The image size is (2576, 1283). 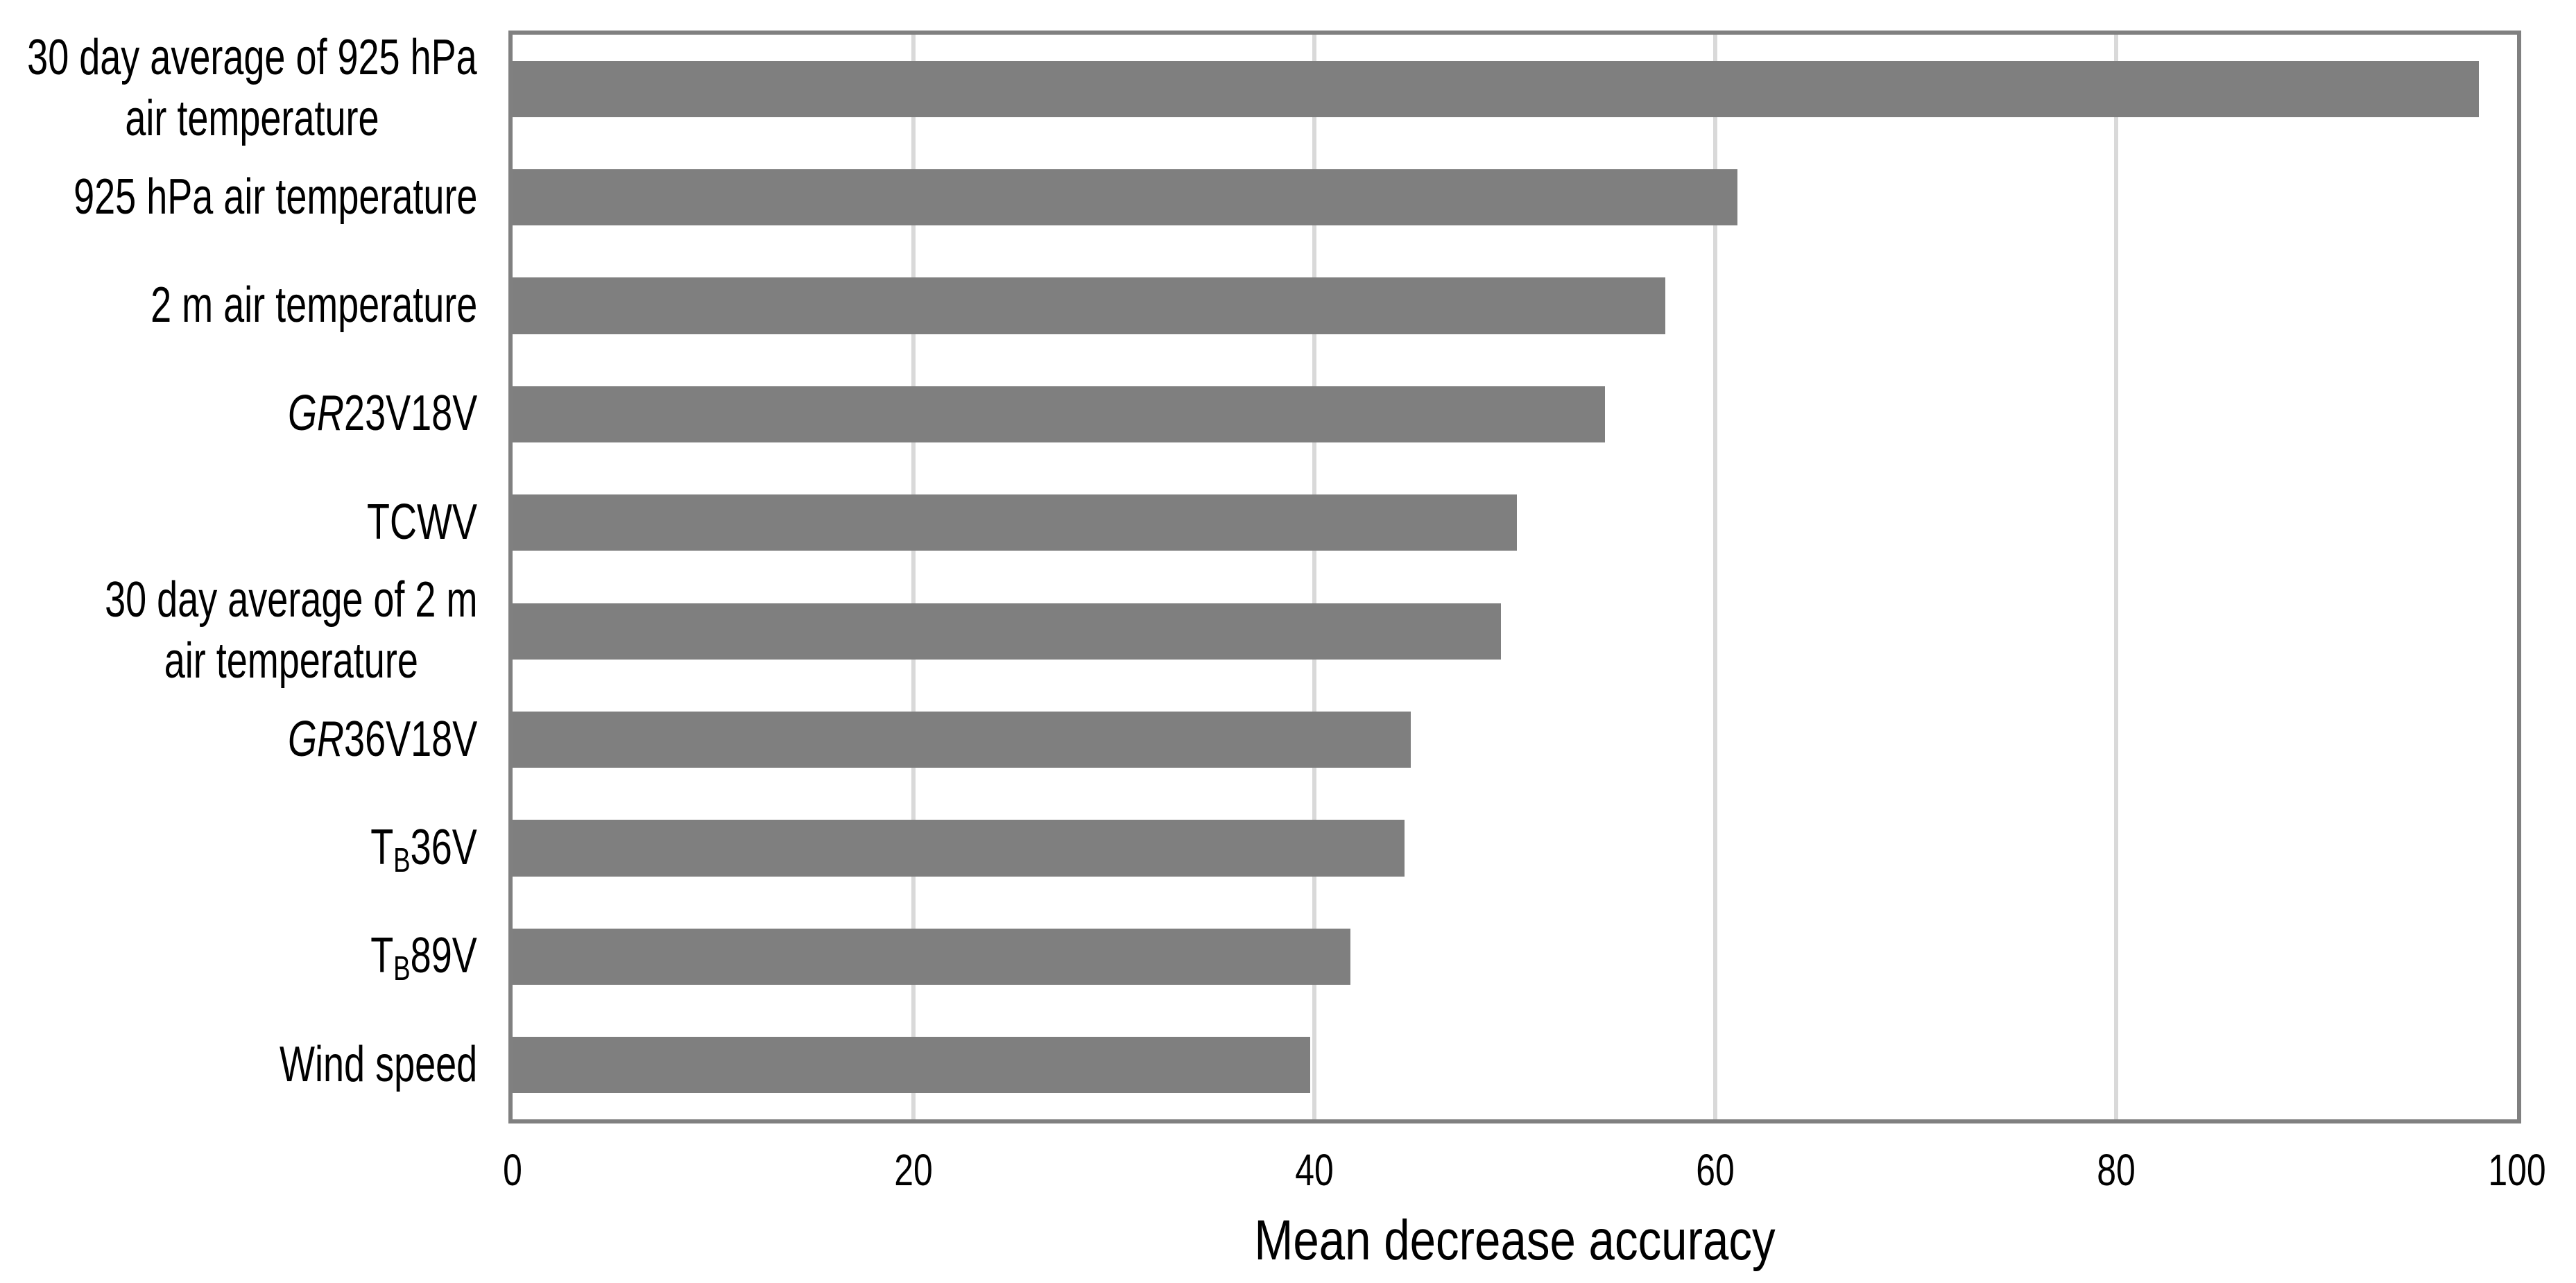 I want to click on x-axis-title: Mean decrease accuracy, so click(x=1515, y=1240).